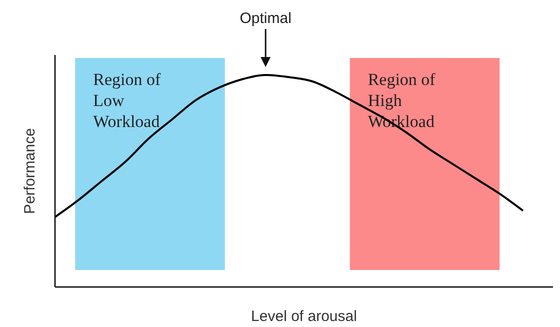 This screenshot has height=327, width=560. I want to click on text: Optimal, so click(266, 18).